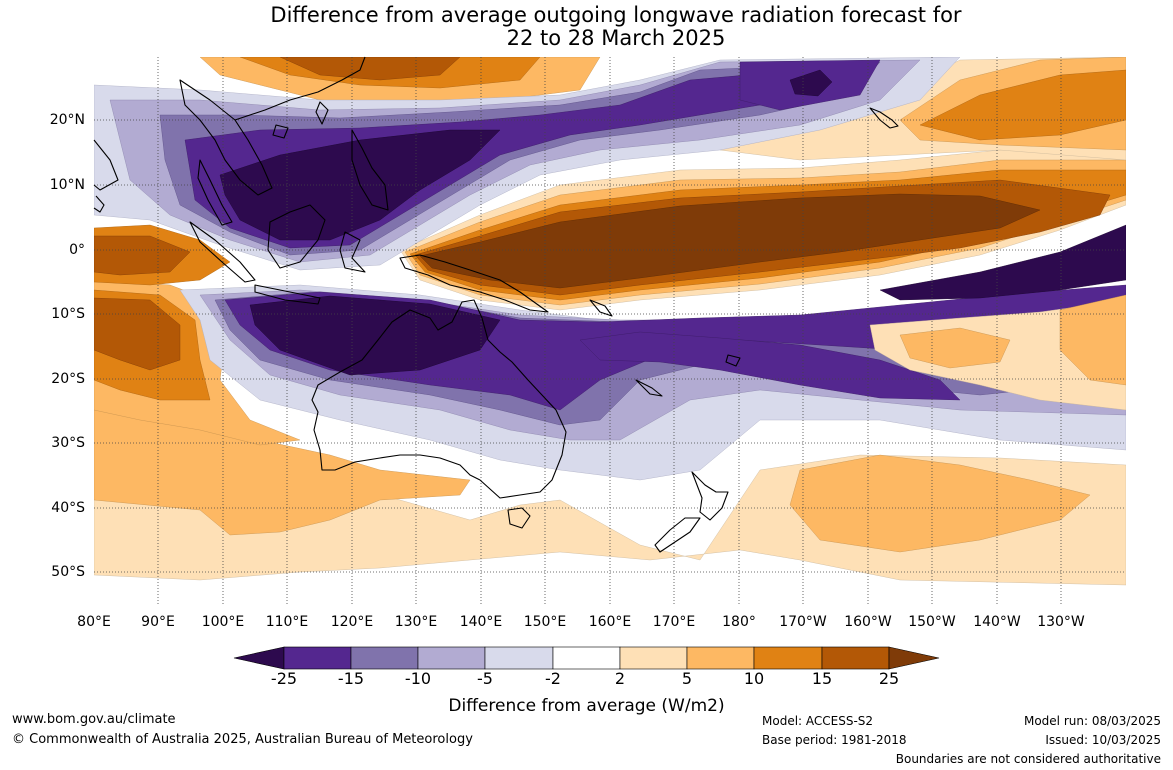  Describe the element at coordinates (932, 622) in the screenshot. I see `lon-label-150w: 150°W` at that location.